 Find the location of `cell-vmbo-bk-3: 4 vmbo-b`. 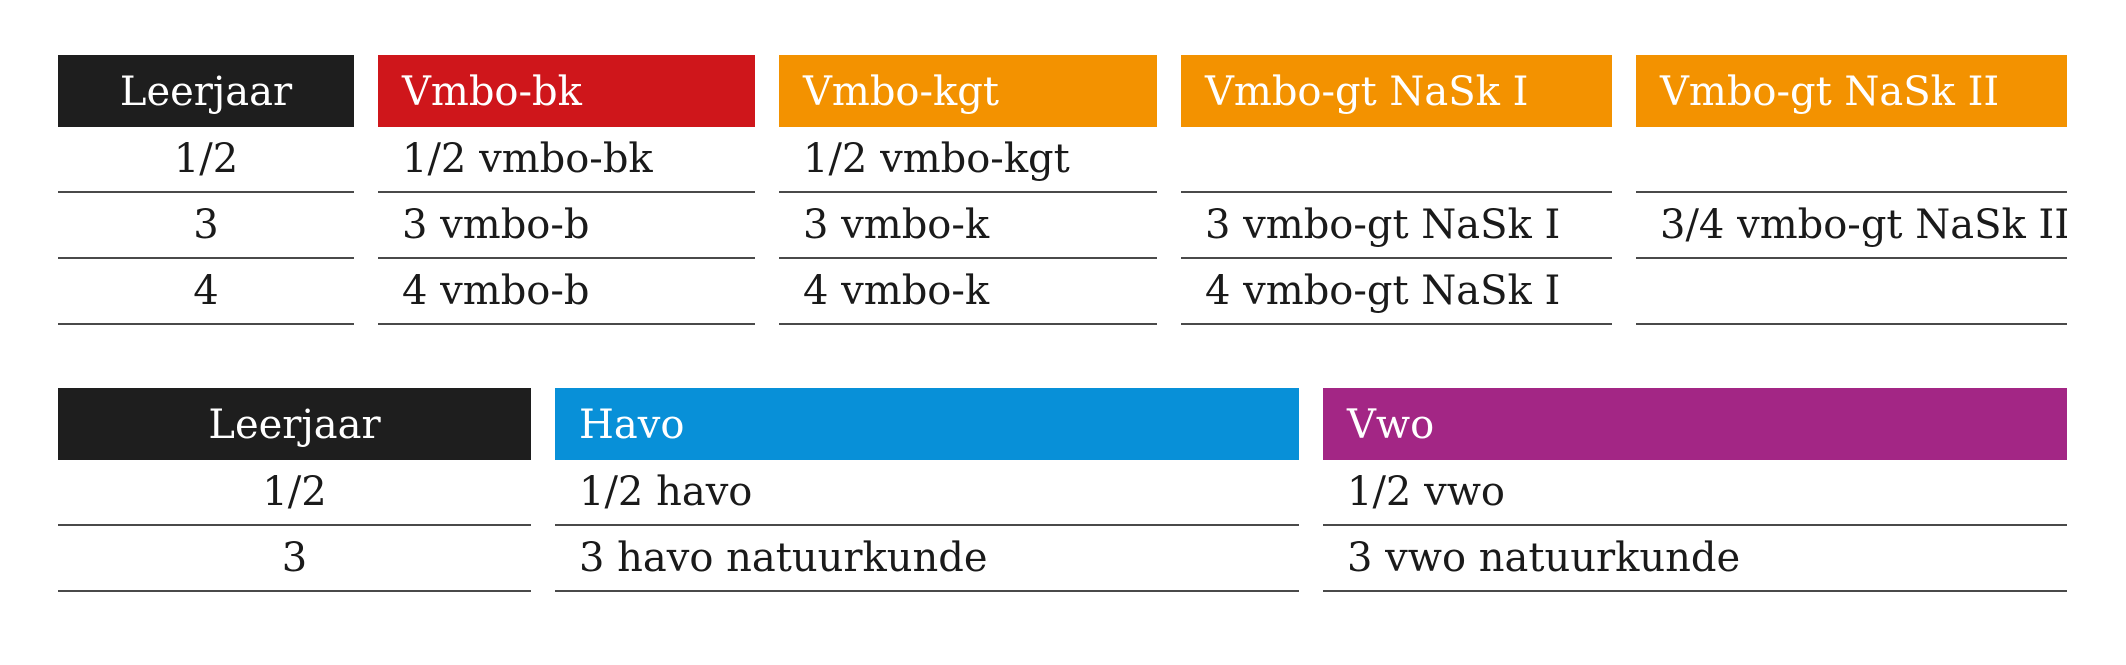

cell-vmbo-bk-3: 4 vmbo-b is located at coordinates (566, 292).